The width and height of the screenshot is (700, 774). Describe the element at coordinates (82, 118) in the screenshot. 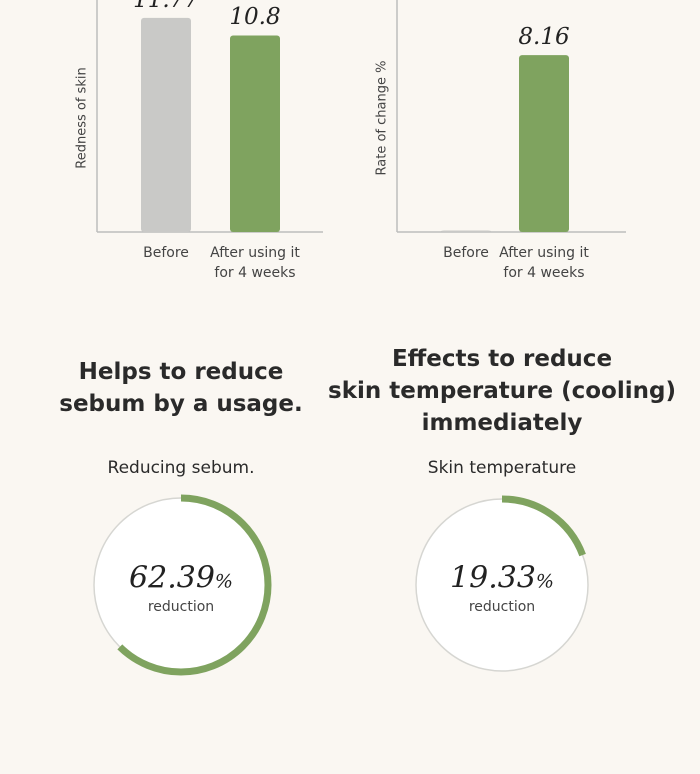

I see `y-axis-label: Redness of skin` at that location.